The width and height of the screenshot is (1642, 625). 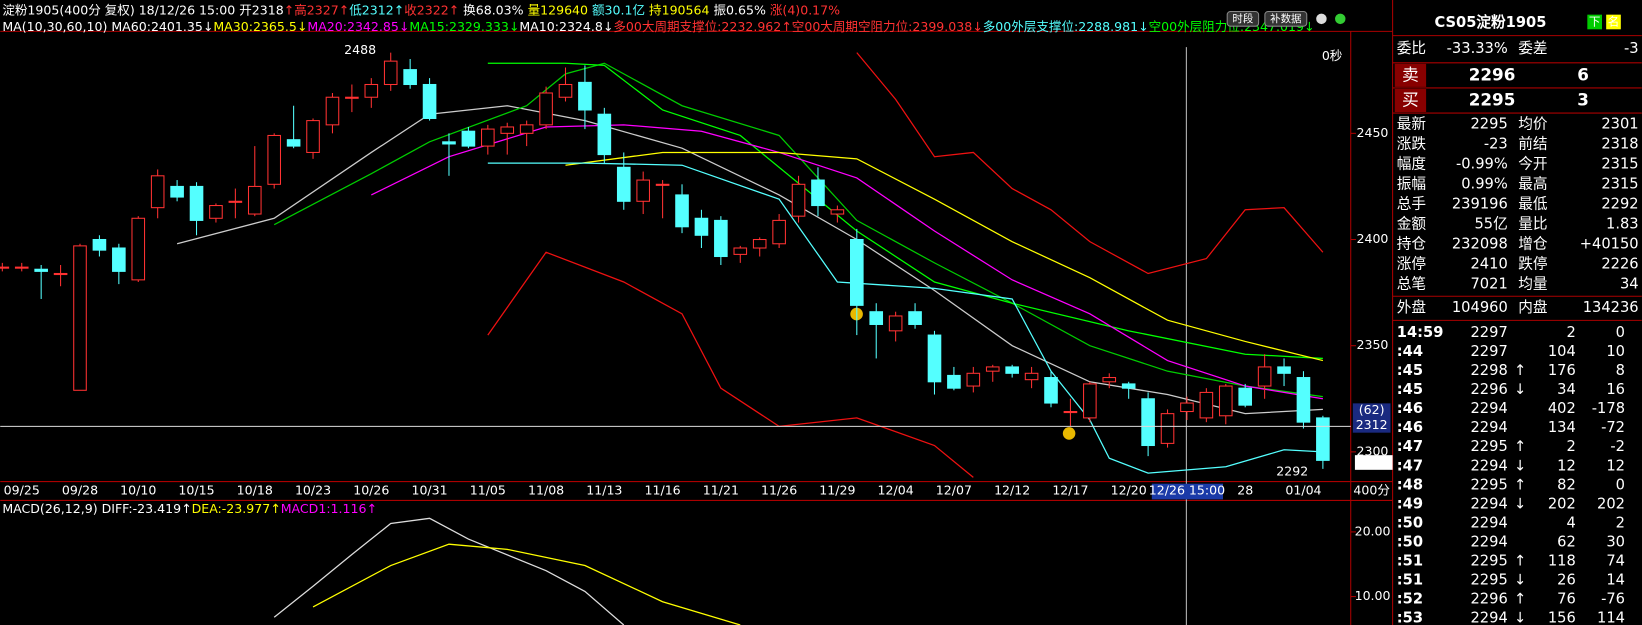 I want to click on tick-volume: 104, so click(x=1562, y=351).